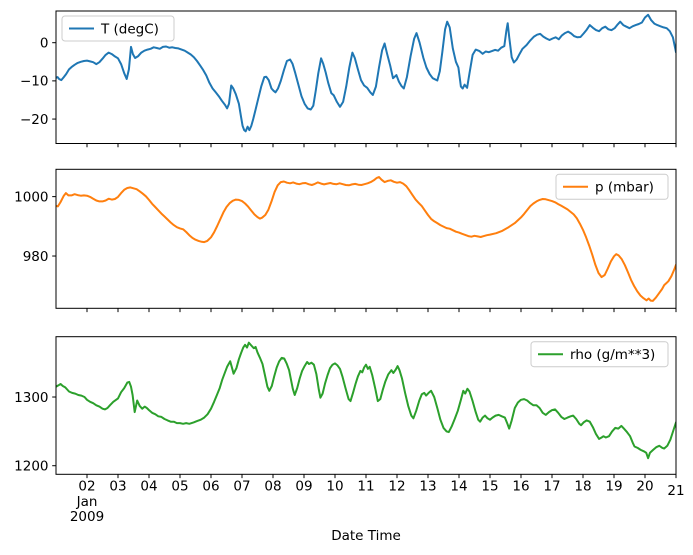  What do you see at coordinates (210, 487) in the screenshot?
I see `x-tick-label: 06` at bounding box center [210, 487].